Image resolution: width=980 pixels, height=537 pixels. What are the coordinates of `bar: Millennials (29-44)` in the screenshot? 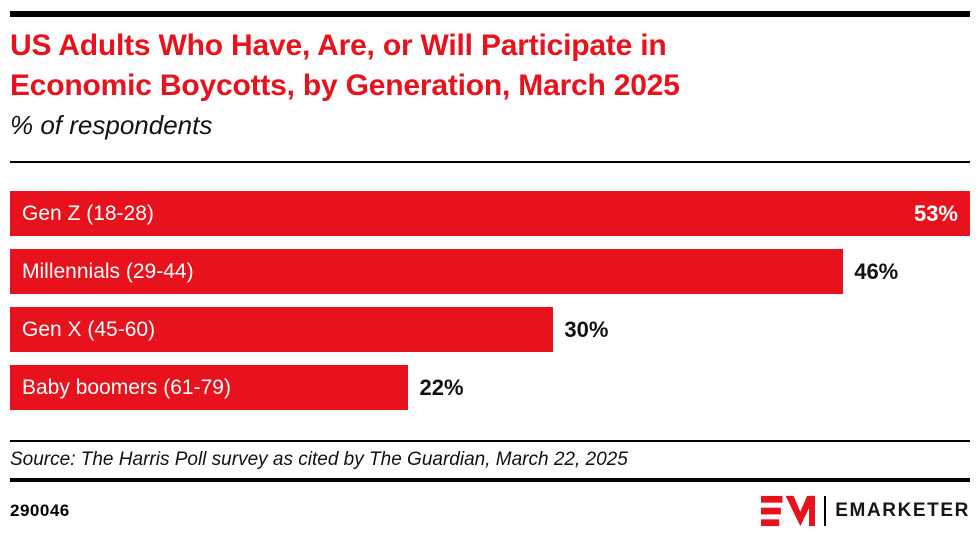 It's located at (427, 271).